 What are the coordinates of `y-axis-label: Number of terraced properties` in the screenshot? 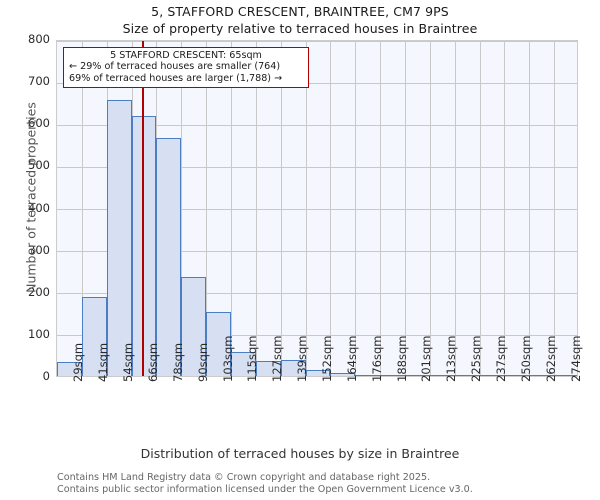 It's located at (31, 197).